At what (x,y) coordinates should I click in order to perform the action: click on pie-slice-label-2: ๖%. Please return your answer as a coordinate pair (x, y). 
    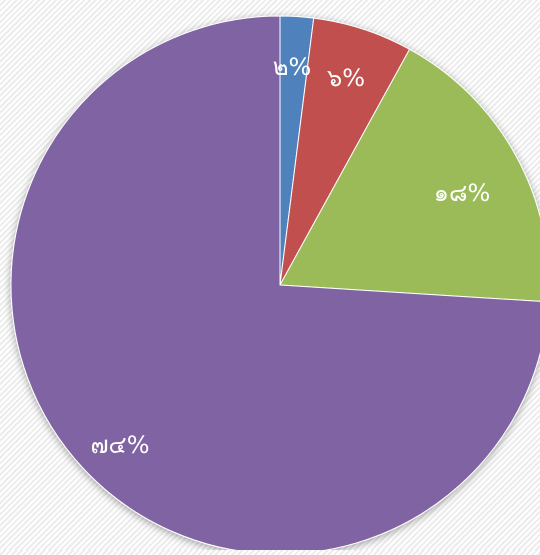
    Looking at the image, I should click on (346, 78).